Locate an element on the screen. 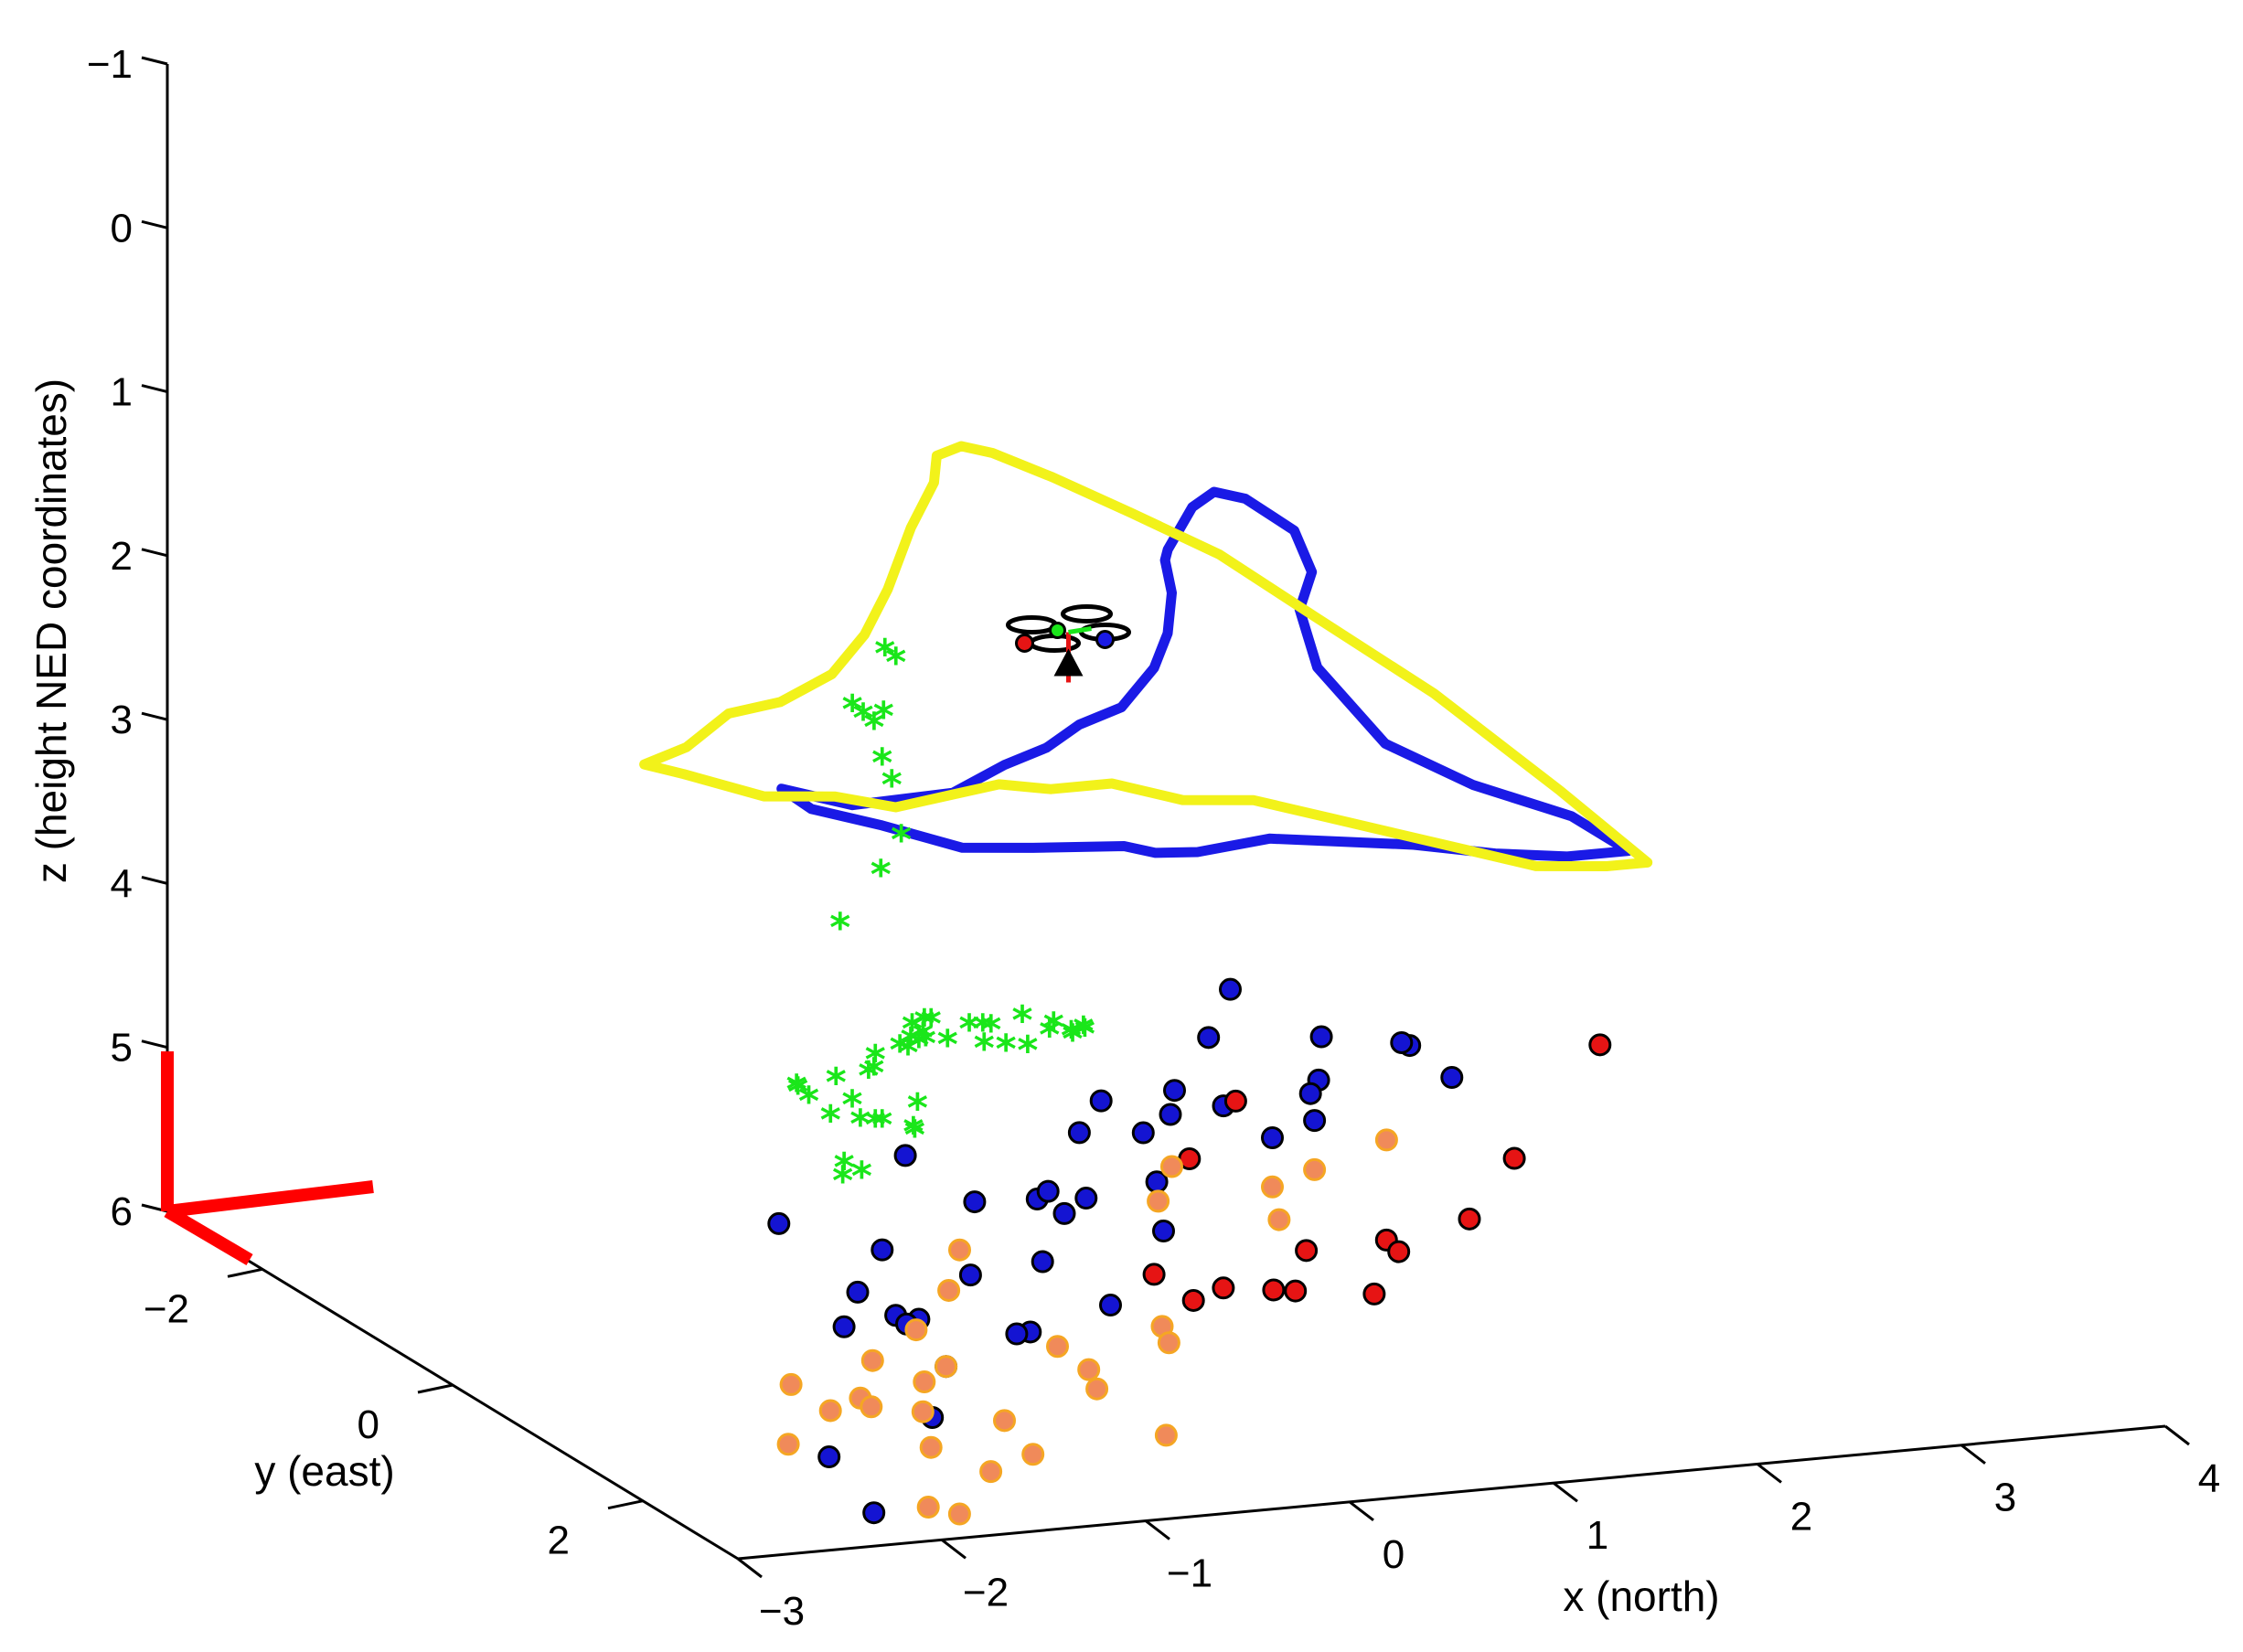  y-tick-label: 0 is located at coordinates (368, 1424).